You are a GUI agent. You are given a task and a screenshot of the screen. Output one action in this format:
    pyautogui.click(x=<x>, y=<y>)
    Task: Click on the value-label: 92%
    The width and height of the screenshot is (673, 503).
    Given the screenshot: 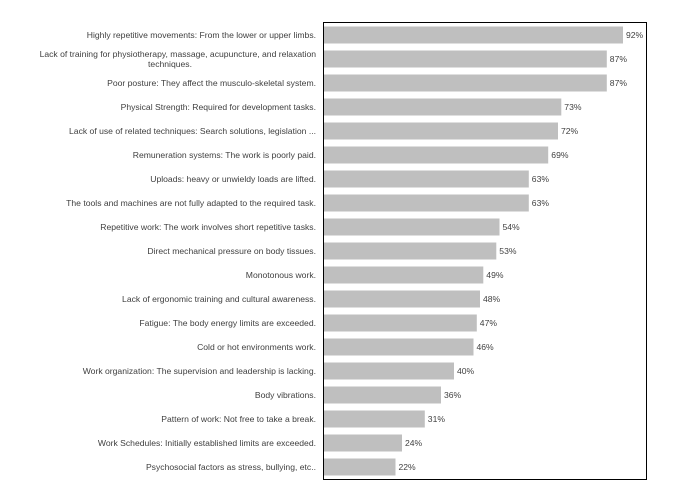 What is the action you would take?
    pyautogui.click(x=635, y=35)
    